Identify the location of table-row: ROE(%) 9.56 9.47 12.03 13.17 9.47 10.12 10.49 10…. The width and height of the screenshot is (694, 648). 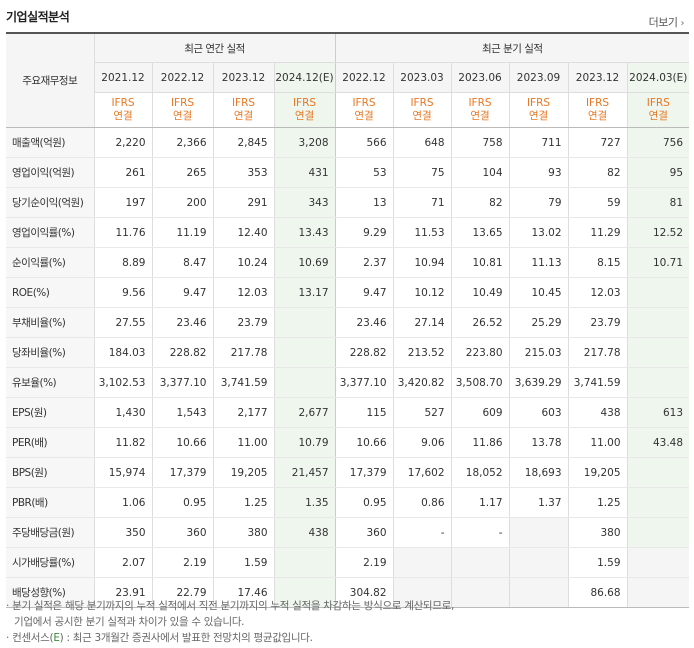
(348, 292).